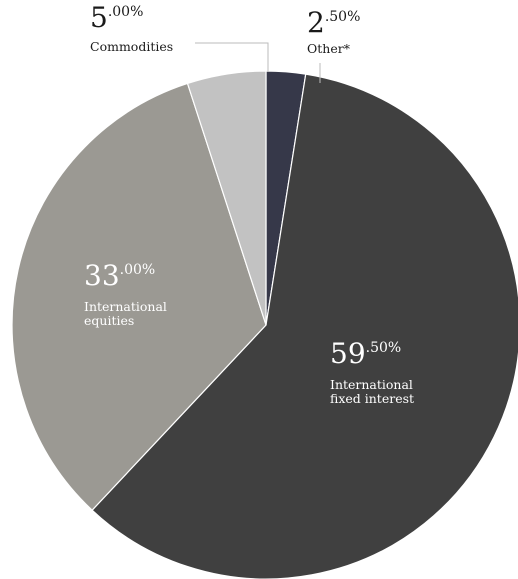 This screenshot has height=579, width=518. I want to click on slice-value-int: 59, so click(348, 353).